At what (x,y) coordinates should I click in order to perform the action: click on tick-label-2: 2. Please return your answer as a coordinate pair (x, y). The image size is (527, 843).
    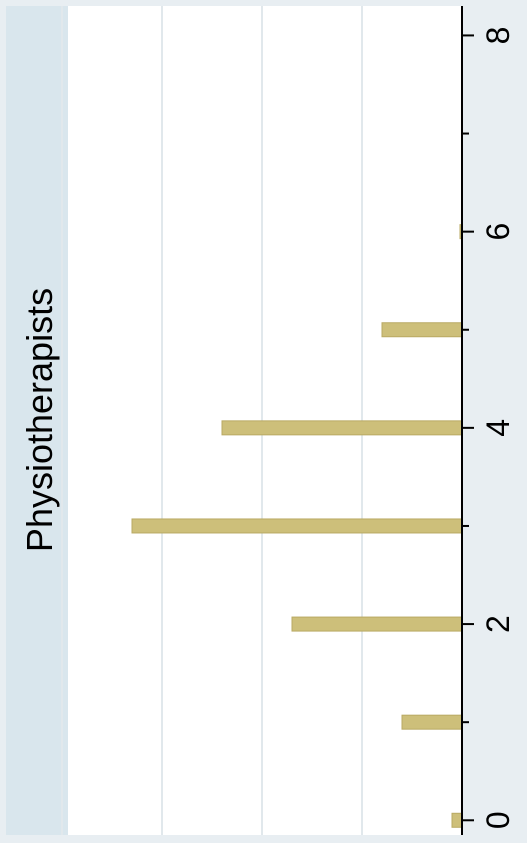
    Looking at the image, I should click on (498, 624).